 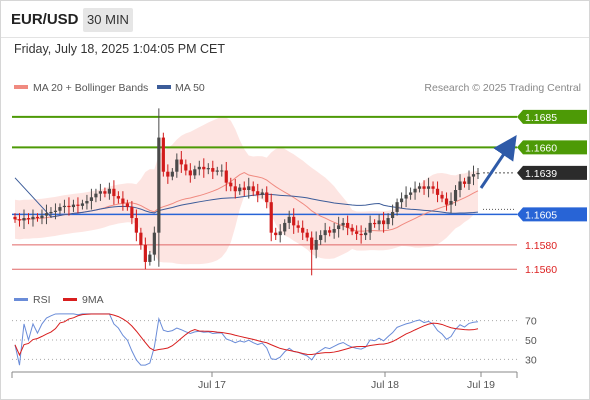 What do you see at coordinates (541, 246) in the screenshot?
I see `level-tag-label: 1.1580` at bounding box center [541, 246].